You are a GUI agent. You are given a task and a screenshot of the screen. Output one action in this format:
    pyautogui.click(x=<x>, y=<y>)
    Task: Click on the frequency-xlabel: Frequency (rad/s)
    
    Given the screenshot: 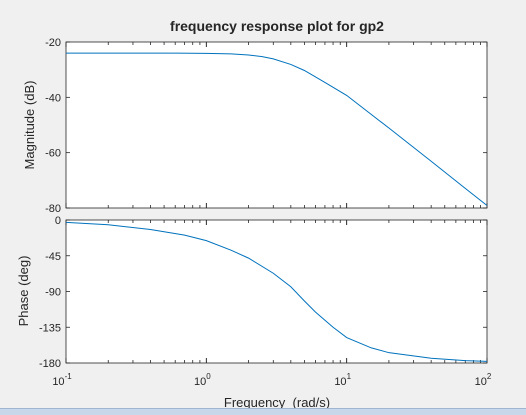 What is the action you would take?
    pyautogui.click(x=277, y=402)
    